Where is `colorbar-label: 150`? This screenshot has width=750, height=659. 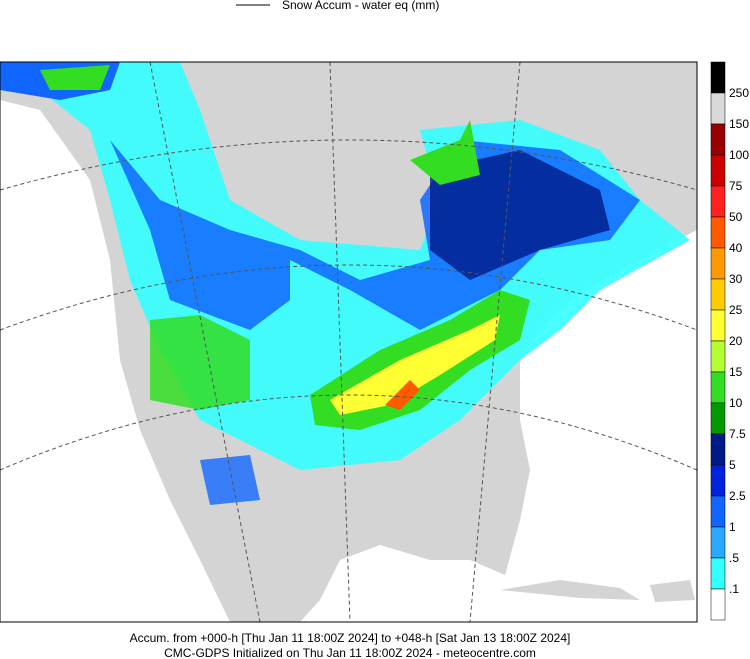 colorbar-label: 150 is located at coordinates (739, 124).